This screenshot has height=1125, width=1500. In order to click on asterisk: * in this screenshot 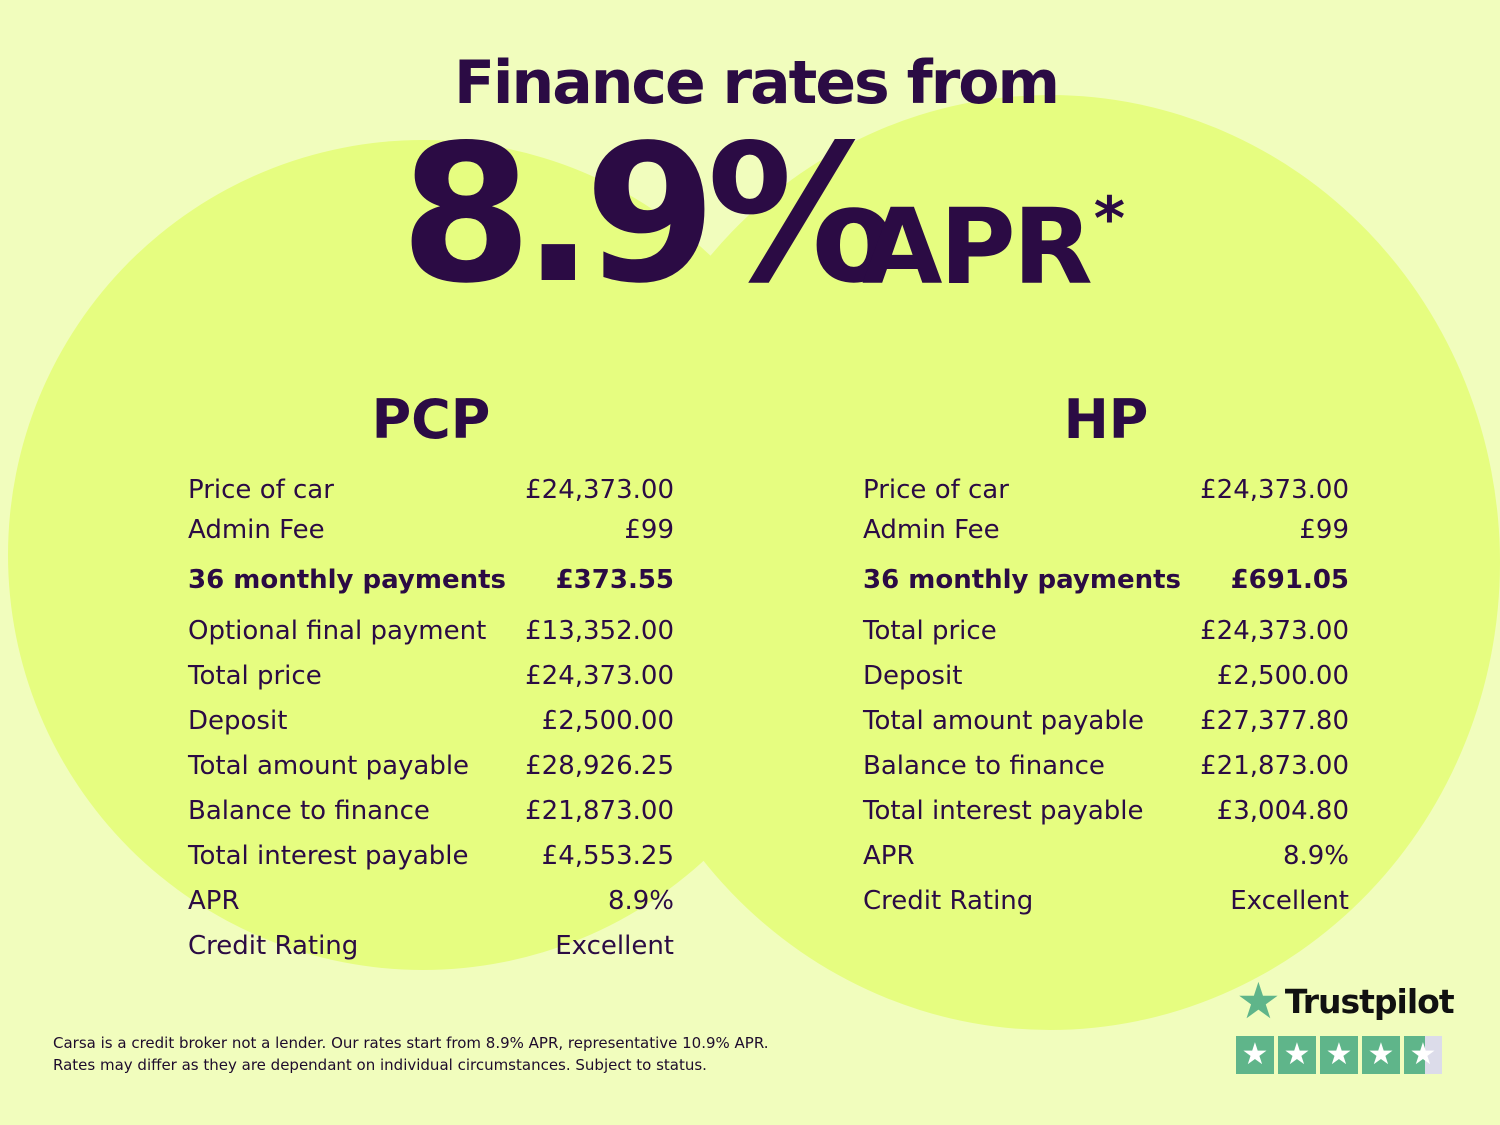, I will do `click(1109, 219)`.